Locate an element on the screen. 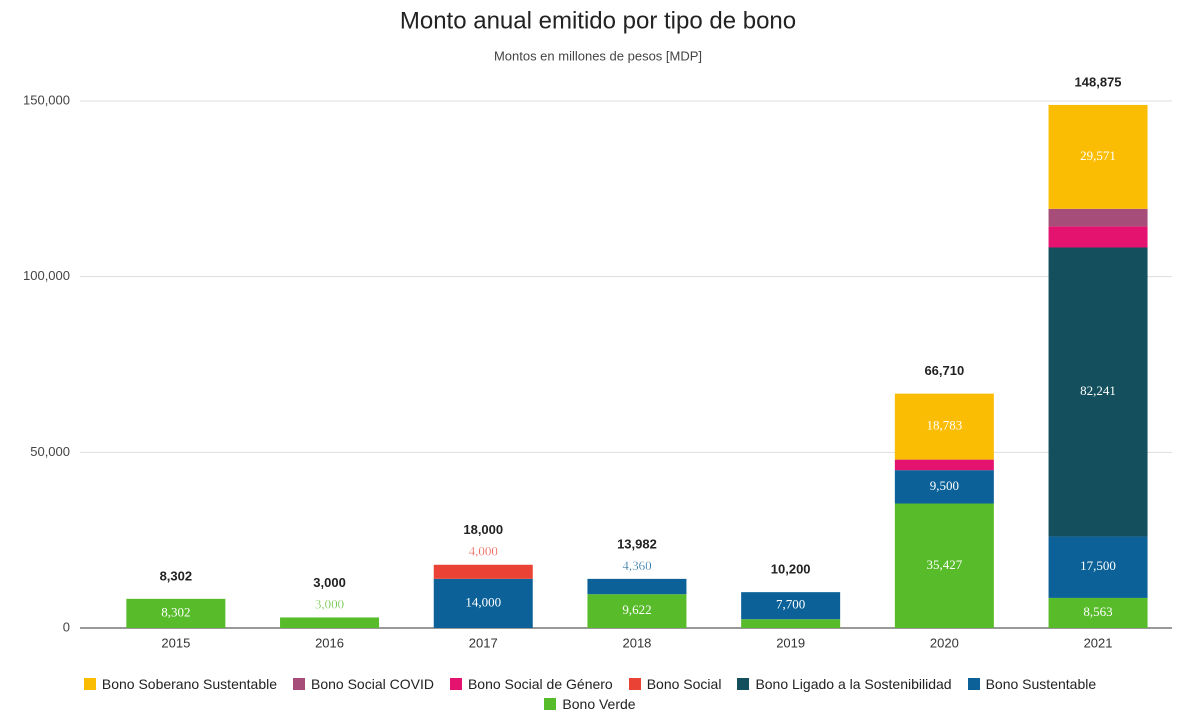  chart-subtitle: Montos en millones de pesos [MDP] is located at coordinates (598, 55).